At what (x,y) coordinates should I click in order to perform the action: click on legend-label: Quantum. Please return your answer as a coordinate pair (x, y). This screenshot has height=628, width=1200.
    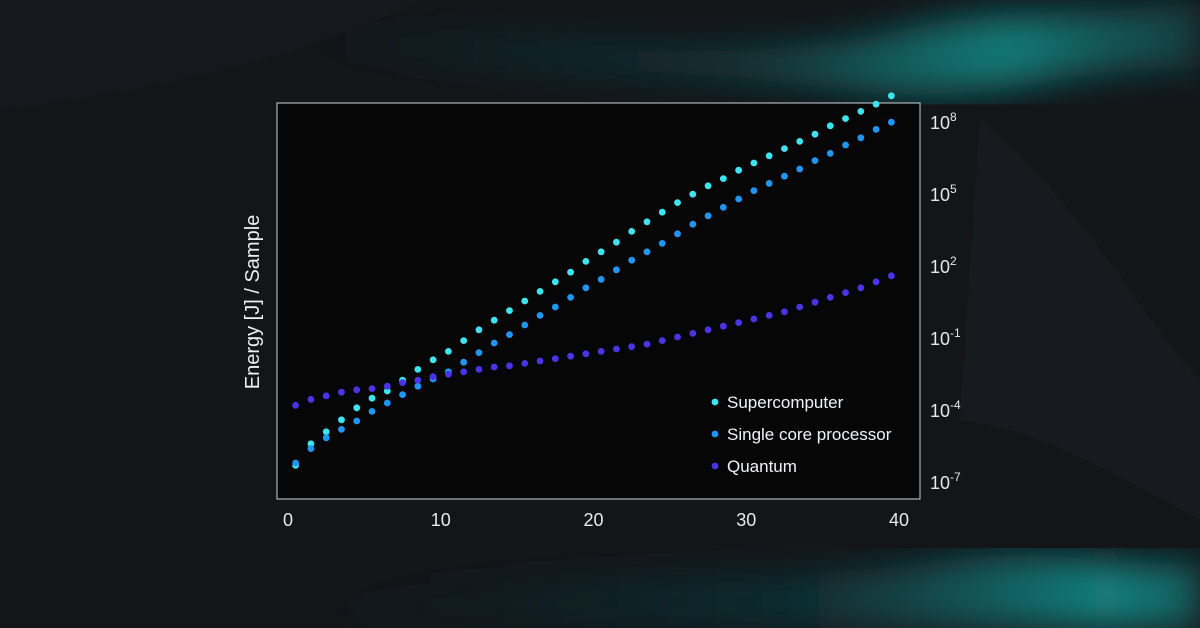
    Looking at the image, I should click on (762, 466).